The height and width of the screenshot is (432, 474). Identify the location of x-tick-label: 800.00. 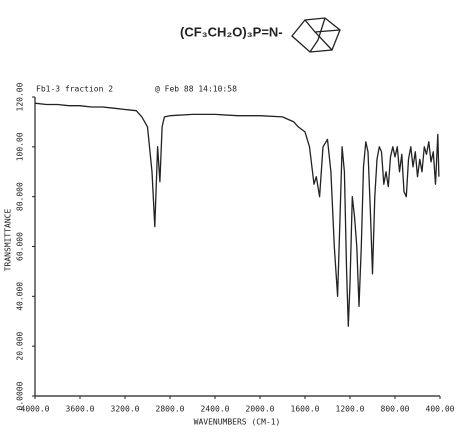
(395, 409).